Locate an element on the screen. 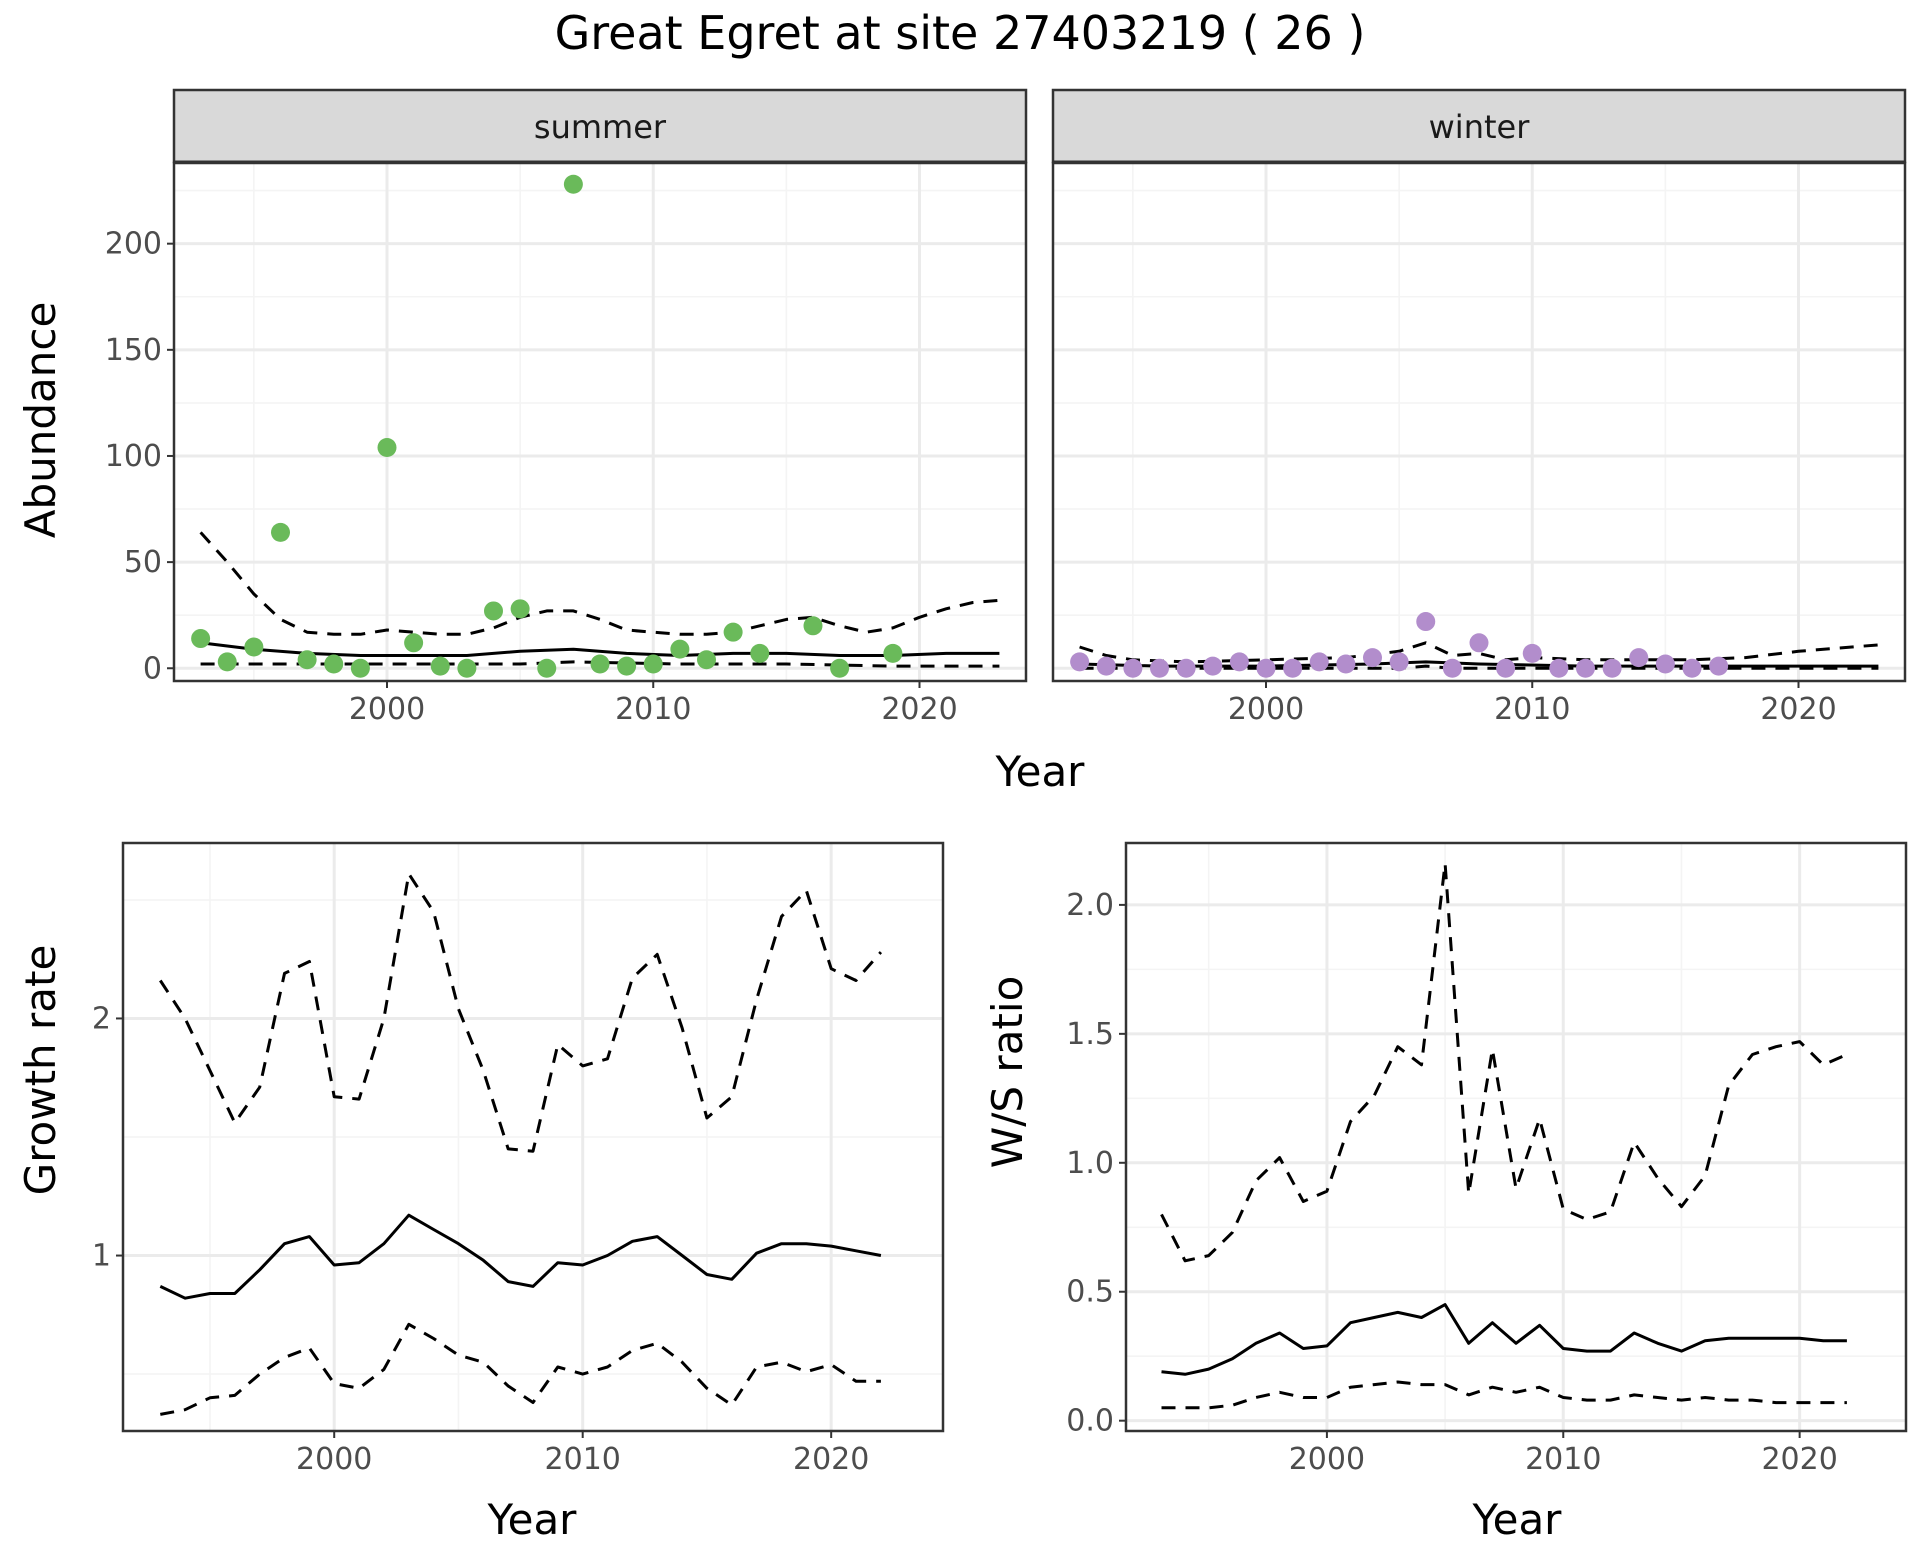 The width and height of the screenshot is (1920, 1560). winter-strip-label: winter is located at coordinates (1480, 127).